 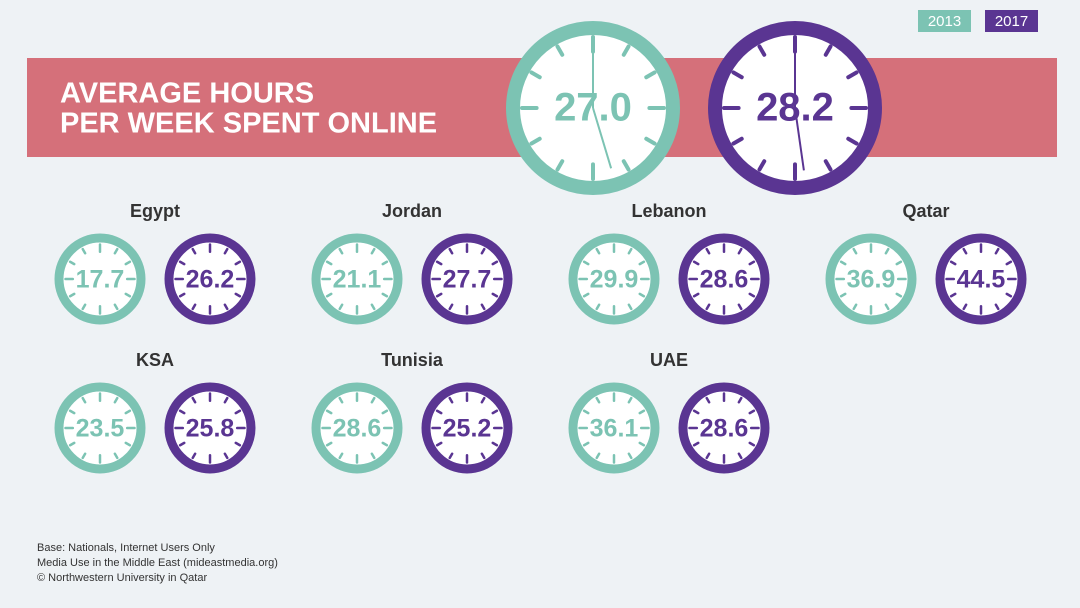 I want to click on clock-value: 27.0, so click(x=593, y=108).